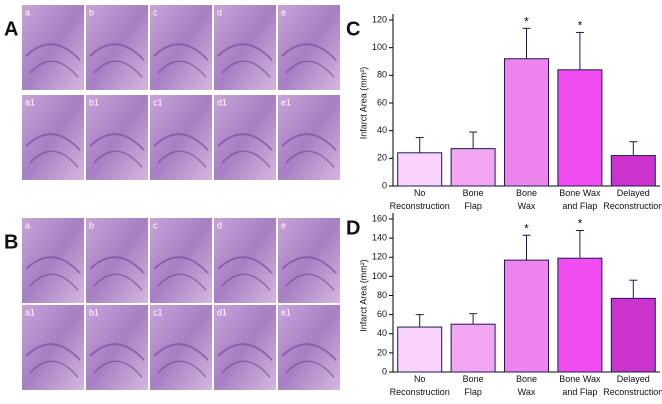 The image size is (662, 404). I want to click on y-tick-label: 40, so click(382, 130).